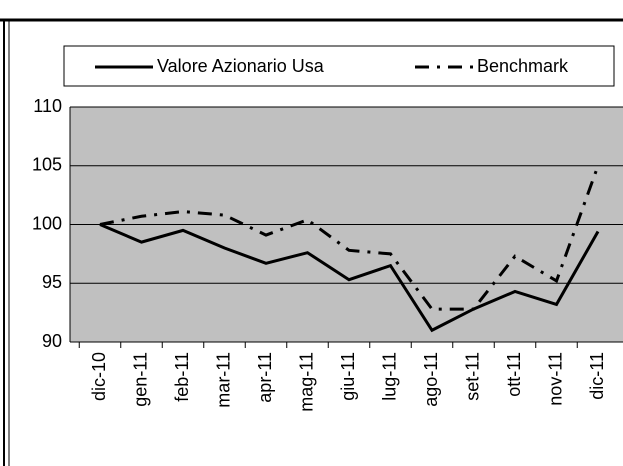 The height and width of the screenshot is (466, 623). I want to click on x-tick-label: mar-11, so click(223, 380).